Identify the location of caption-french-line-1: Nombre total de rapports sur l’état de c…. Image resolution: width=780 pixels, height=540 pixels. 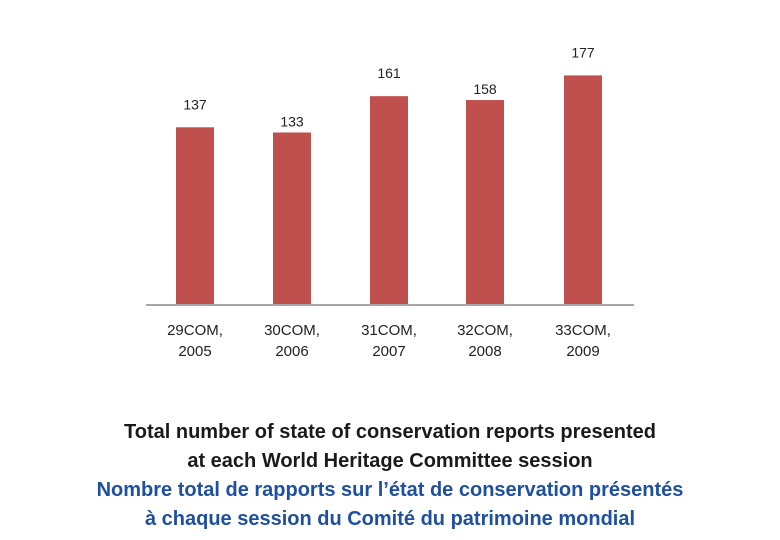
(390, 490).